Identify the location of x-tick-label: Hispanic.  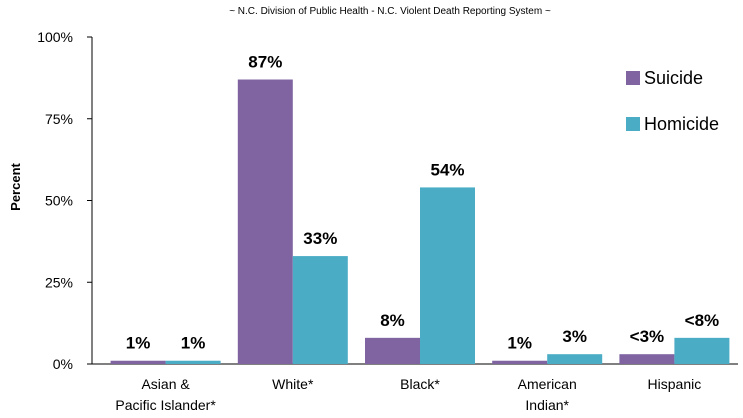
(675, 384).